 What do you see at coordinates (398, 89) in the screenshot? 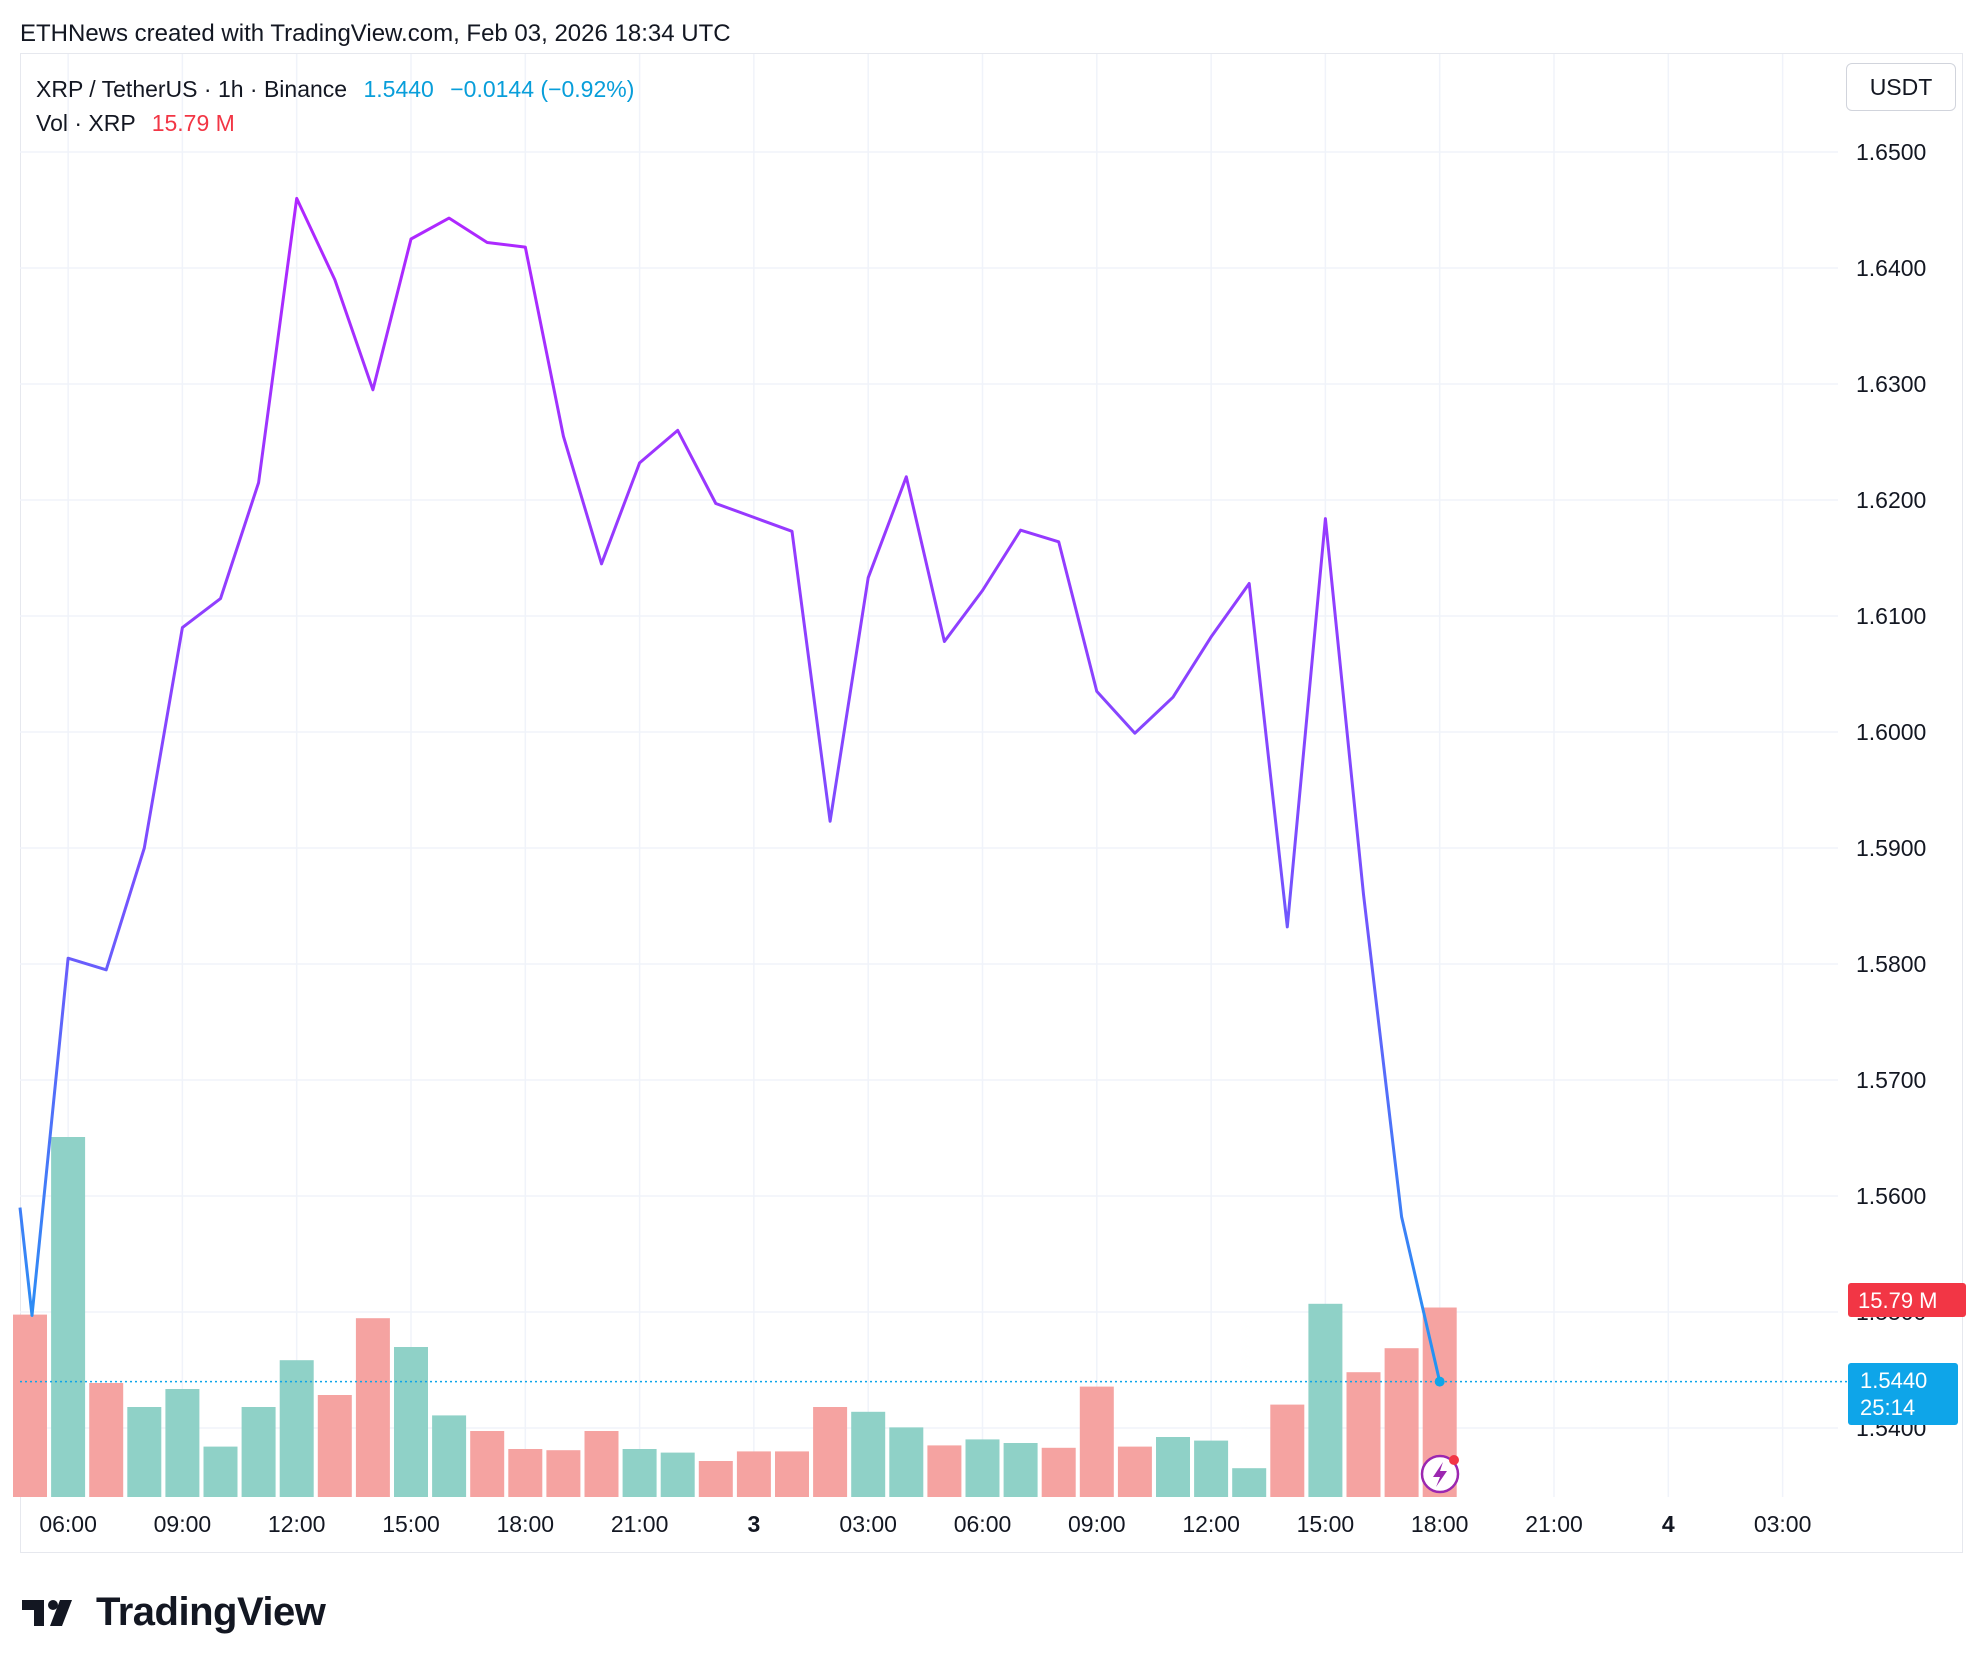
I see `legend-price: 1.5440` at bounding box center [398, 89].